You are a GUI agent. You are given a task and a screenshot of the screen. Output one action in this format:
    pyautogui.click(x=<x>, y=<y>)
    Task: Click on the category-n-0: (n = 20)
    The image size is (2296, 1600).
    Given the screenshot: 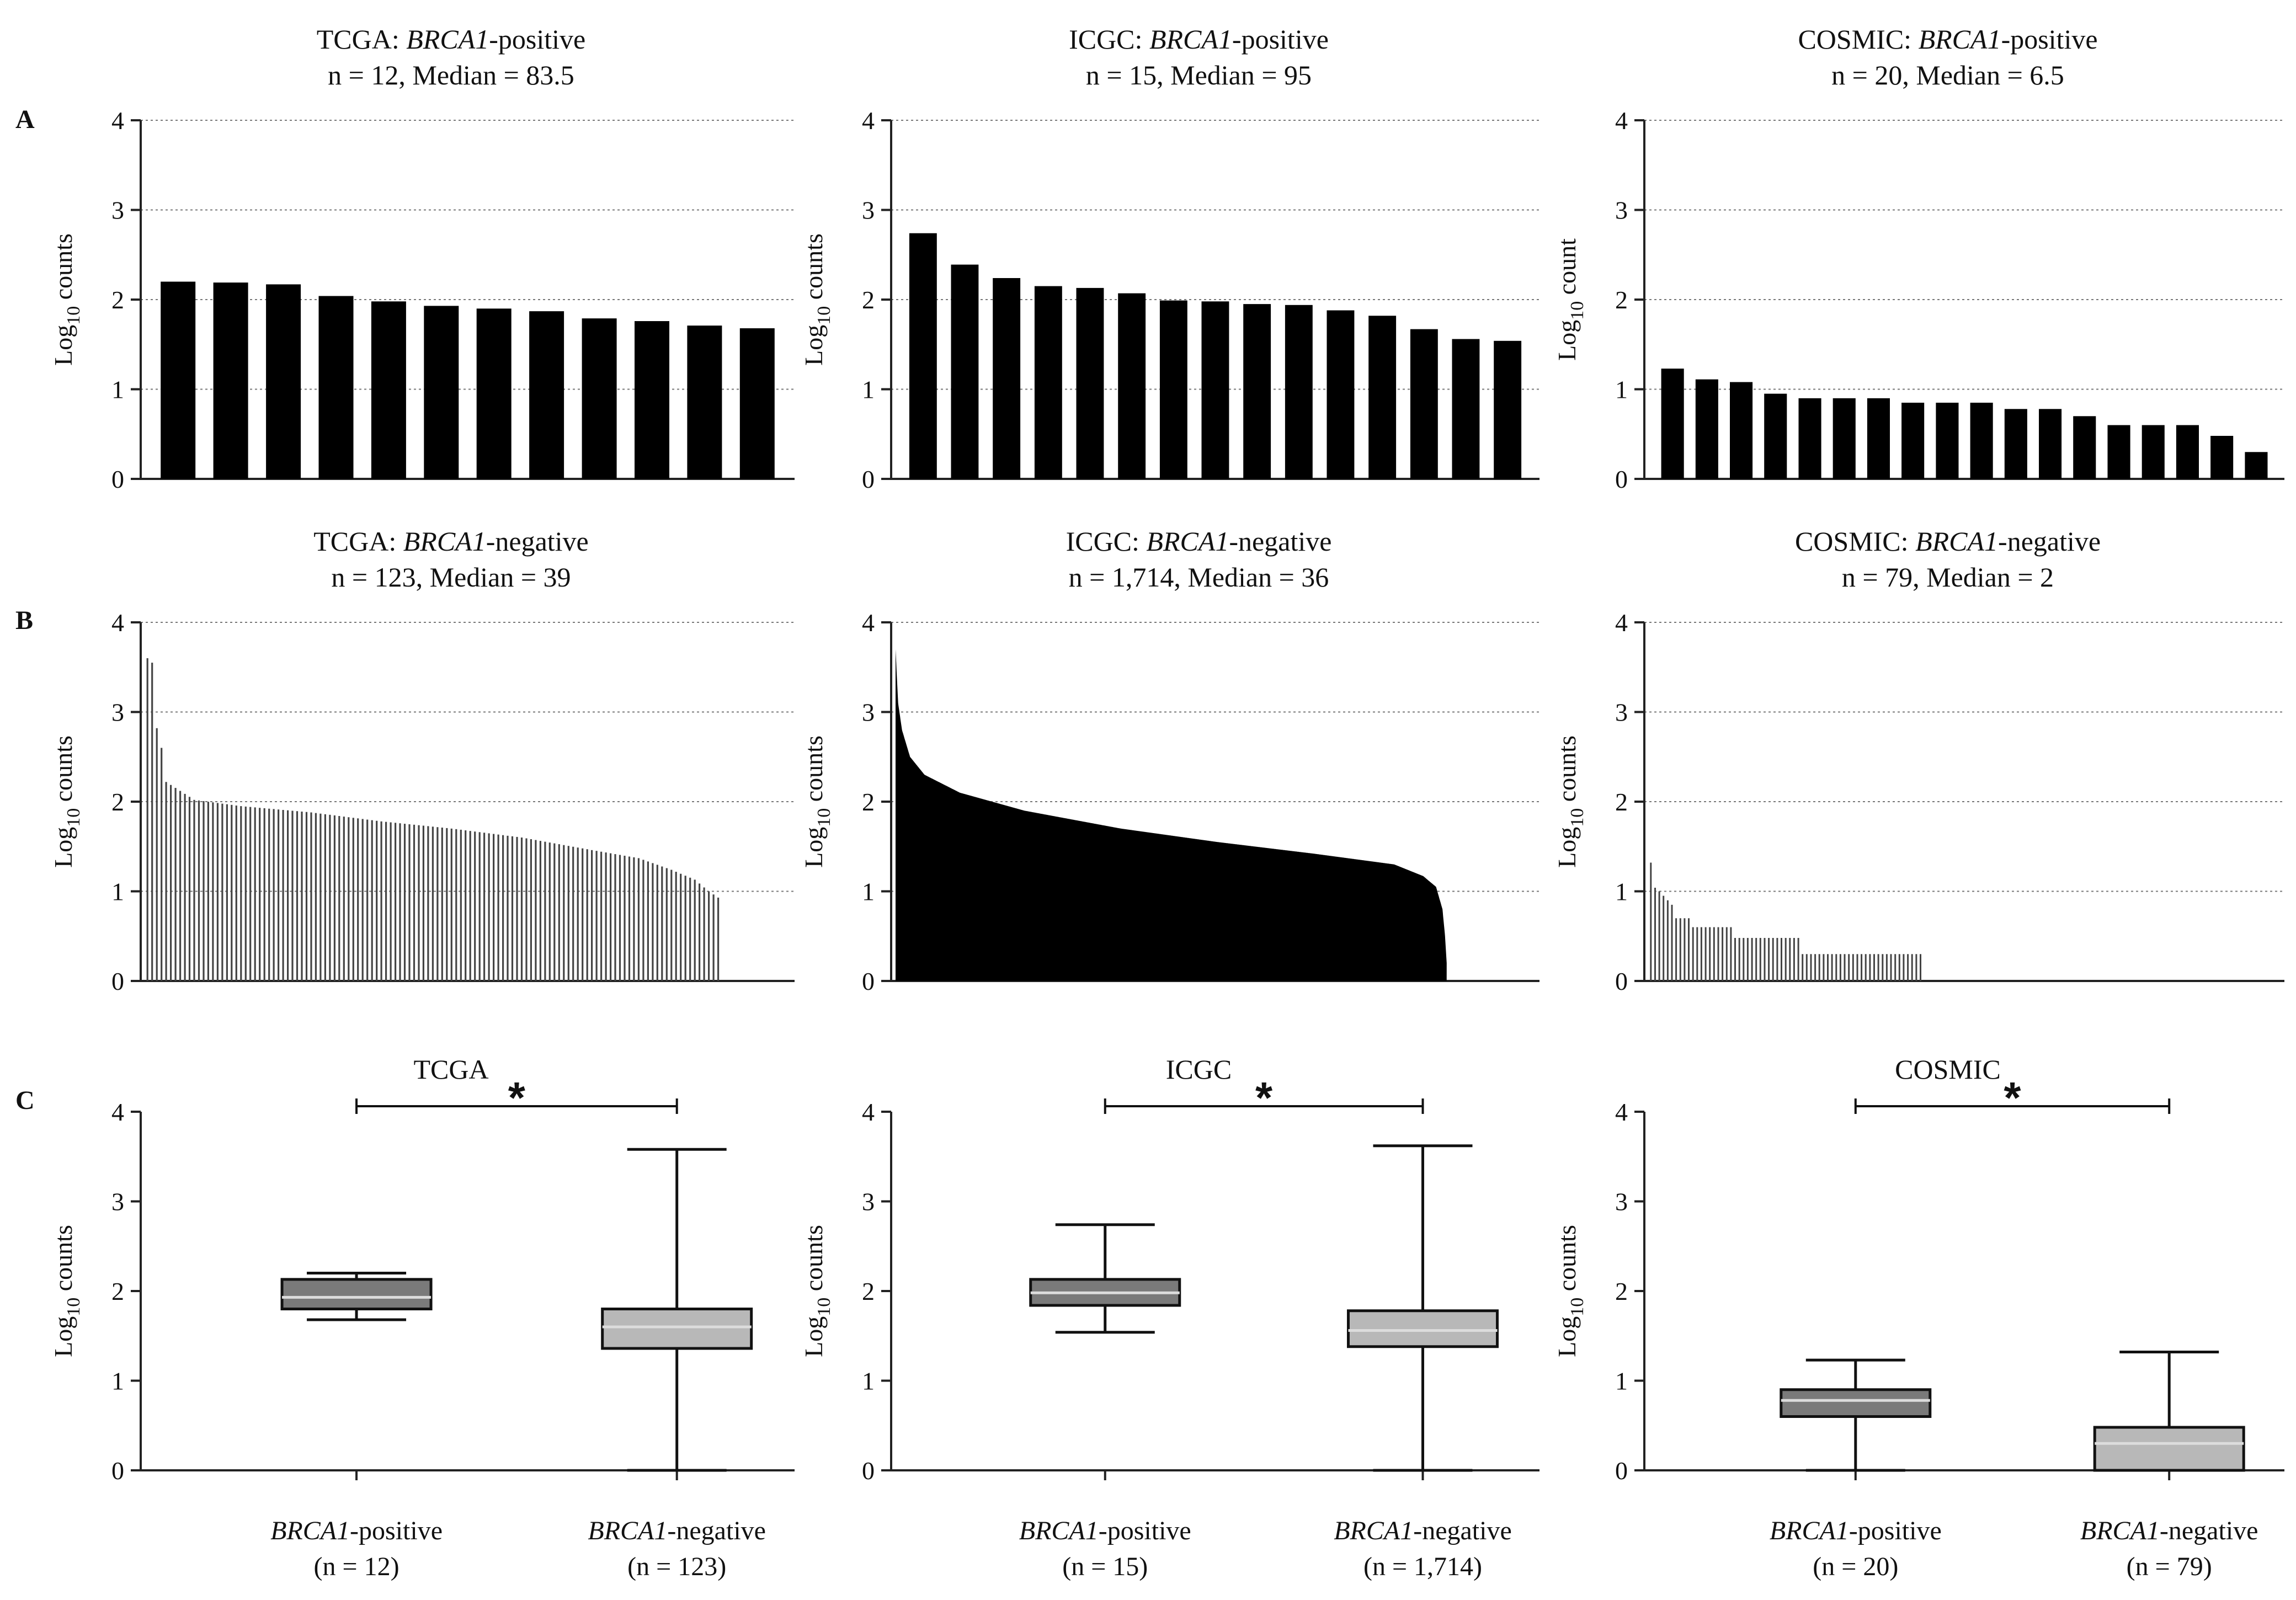 What is the action you would take?
    pyautogui.click(x=1855, y=1566)
    